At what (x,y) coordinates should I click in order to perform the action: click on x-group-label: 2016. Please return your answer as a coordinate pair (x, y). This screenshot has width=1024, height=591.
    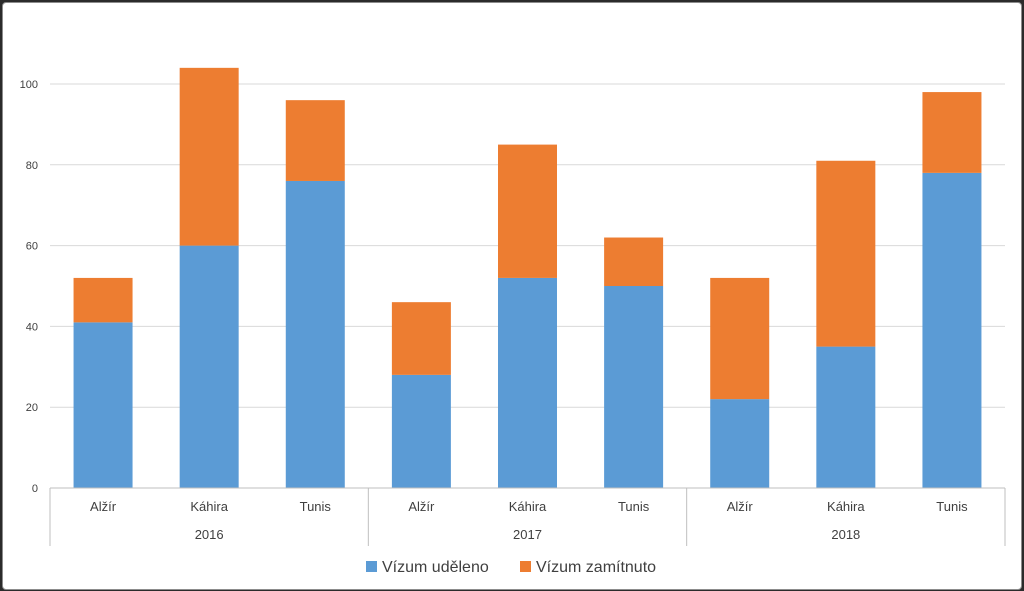
    Looking at the image, I should click on (209, 534).